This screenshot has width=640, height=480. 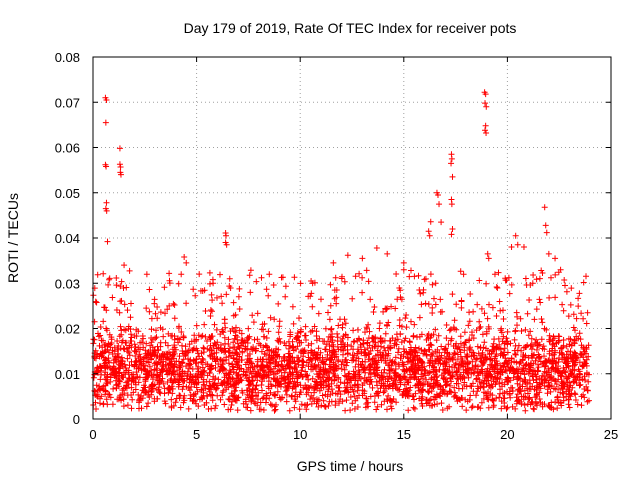 What do you see at coordinates (13, 238) in the screenshot?
I see `y-axis-label: ROTI / TECUs` at bounding box center [13, 238].